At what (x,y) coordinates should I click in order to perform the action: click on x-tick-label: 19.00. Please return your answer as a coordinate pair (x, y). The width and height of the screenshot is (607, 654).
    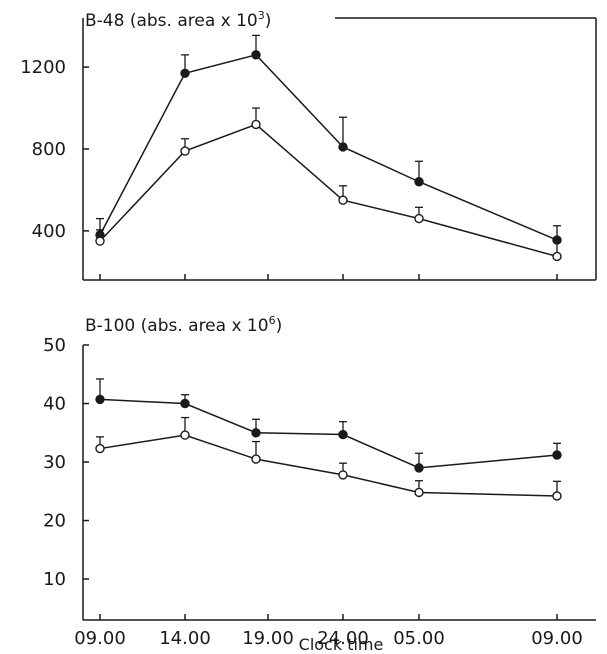
    Looking at the image, I should click on (268, 638).